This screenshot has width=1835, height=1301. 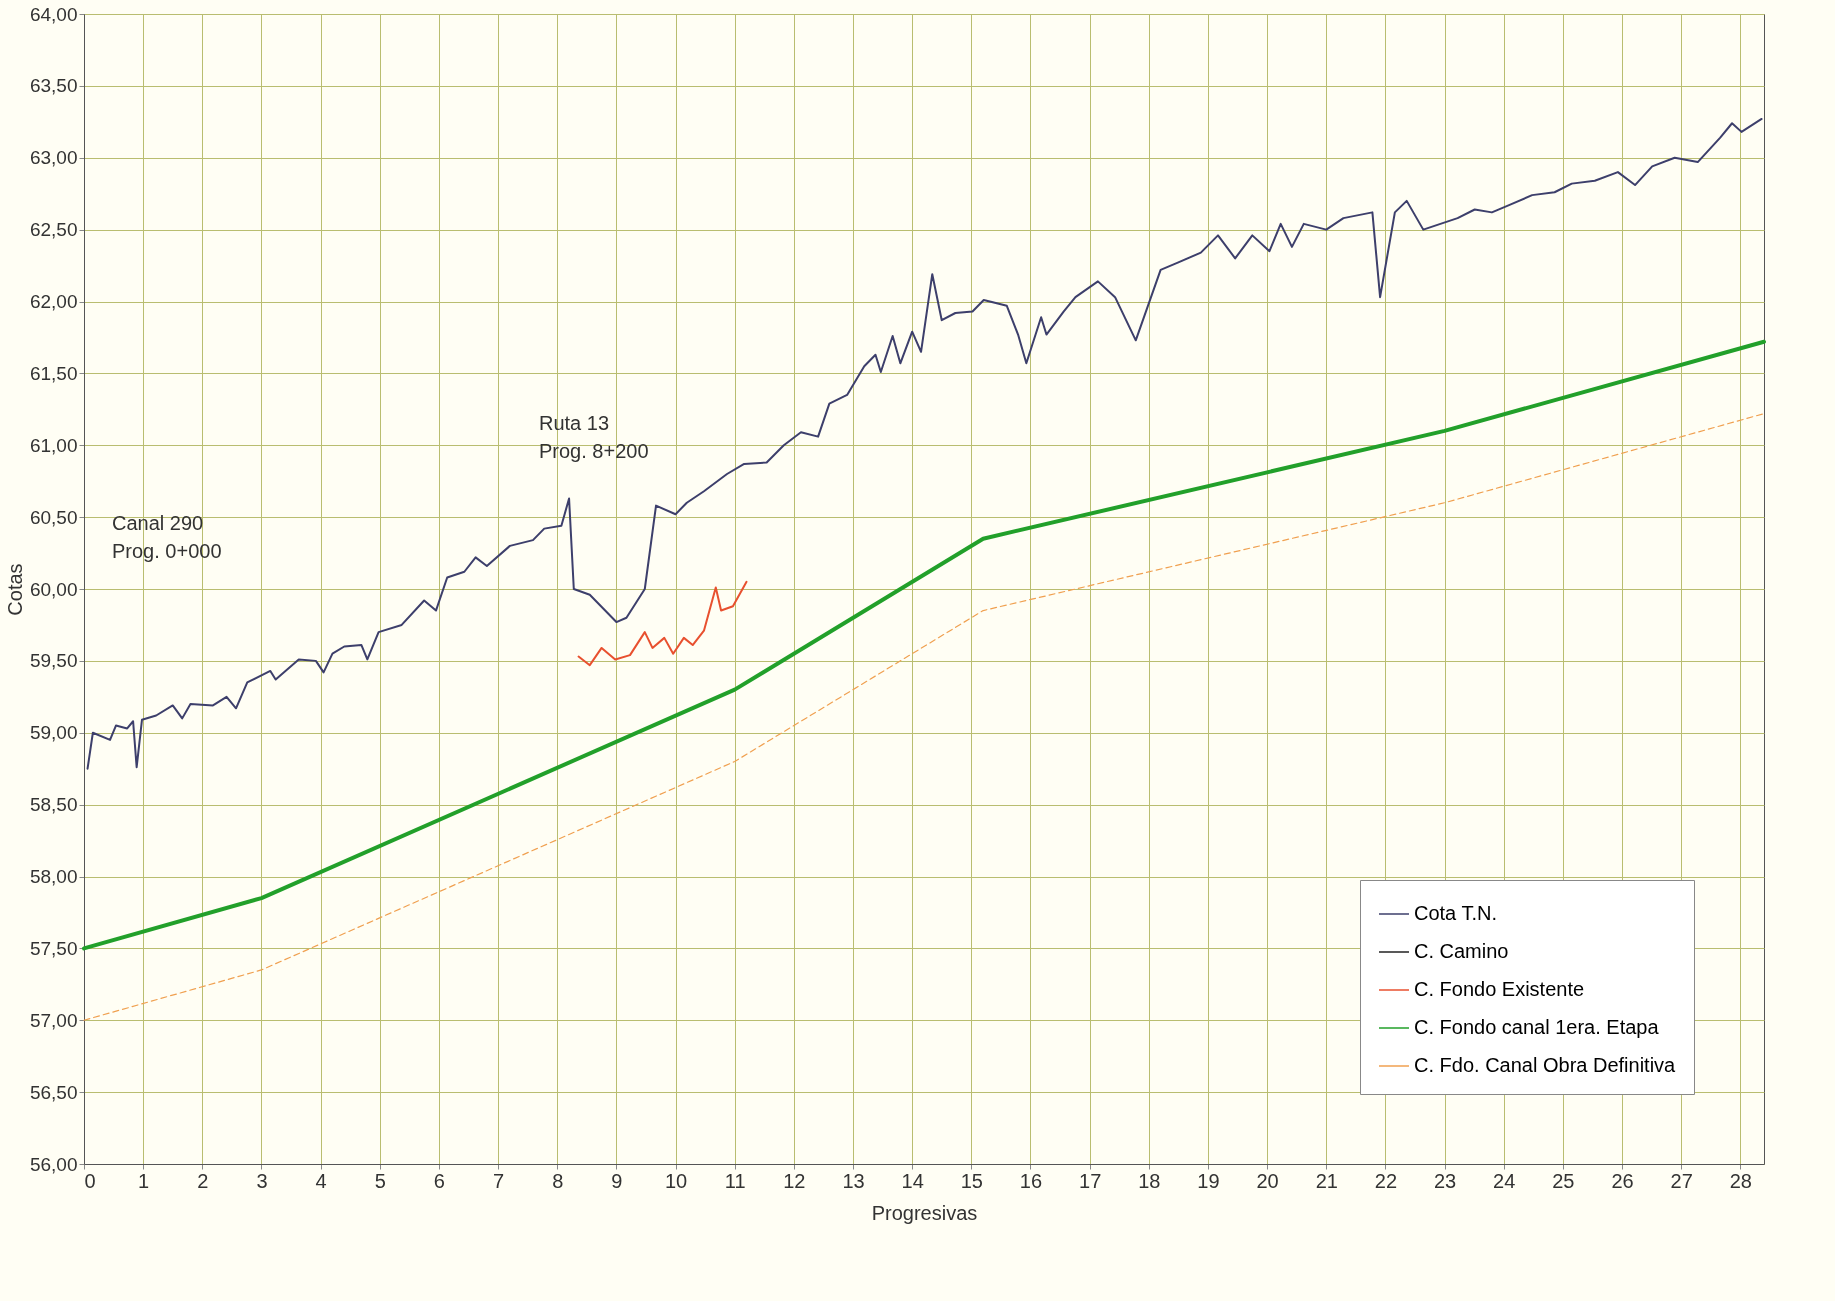 I want to click on x-tick-label: 21, so click(x=1326, y=1180).